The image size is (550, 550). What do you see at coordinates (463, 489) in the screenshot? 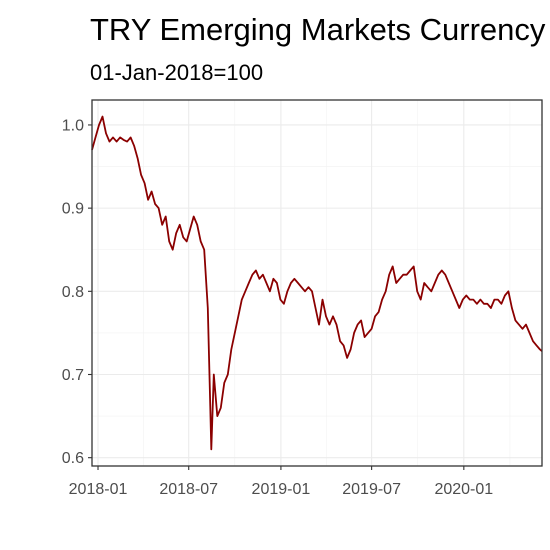
I see `x-tick-label: 2020-01` at bounding box center [463, 489].